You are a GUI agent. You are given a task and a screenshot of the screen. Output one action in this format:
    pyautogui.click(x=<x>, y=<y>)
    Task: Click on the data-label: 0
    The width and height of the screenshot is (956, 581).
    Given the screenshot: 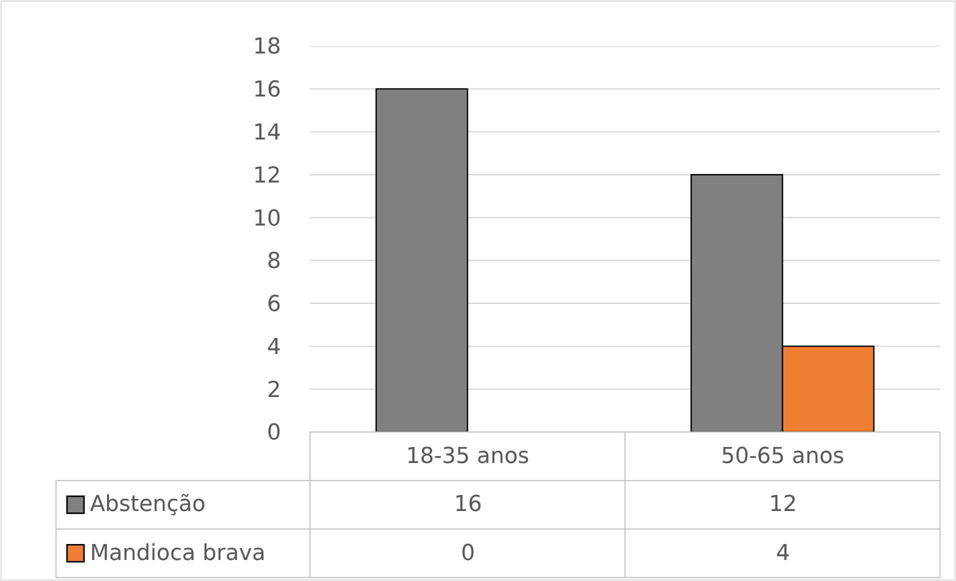 What is the action you would take?
    pyautogui.click(x=468, y=553)
    